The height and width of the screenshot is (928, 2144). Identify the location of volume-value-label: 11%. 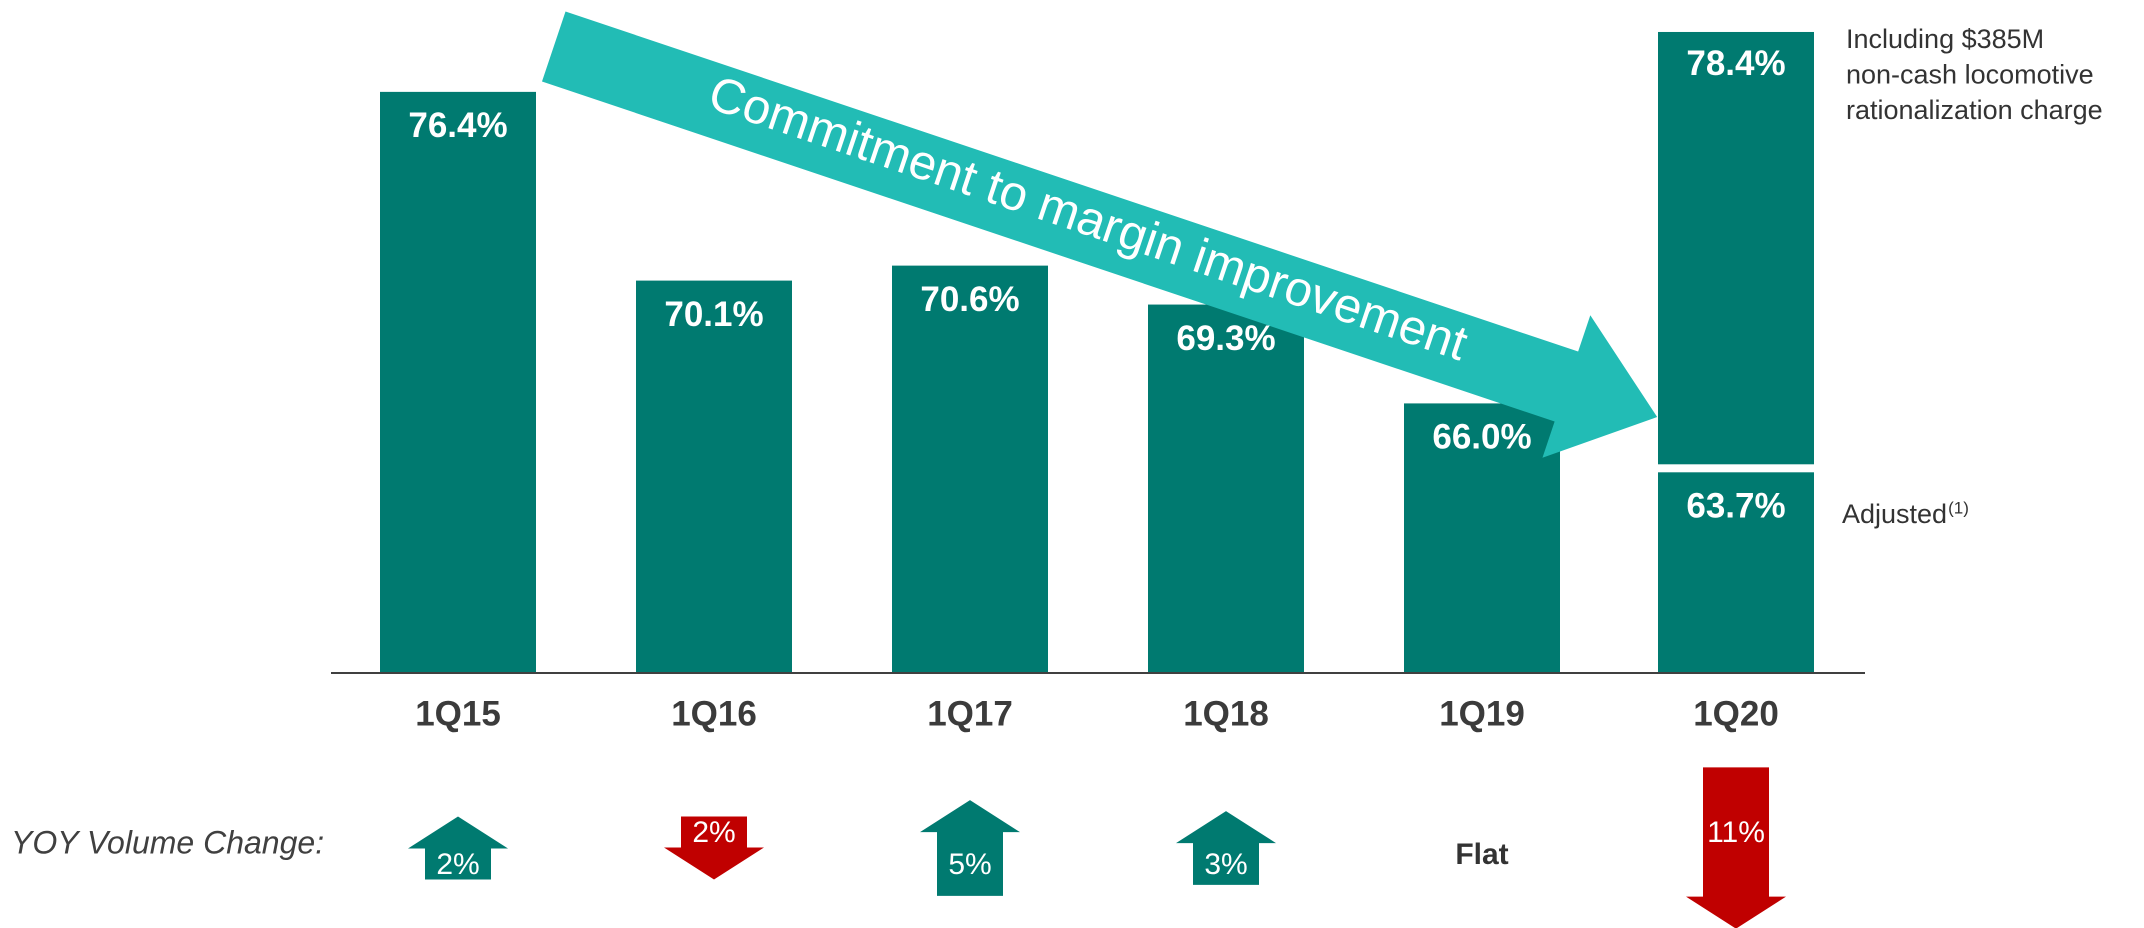
(1736, 832).